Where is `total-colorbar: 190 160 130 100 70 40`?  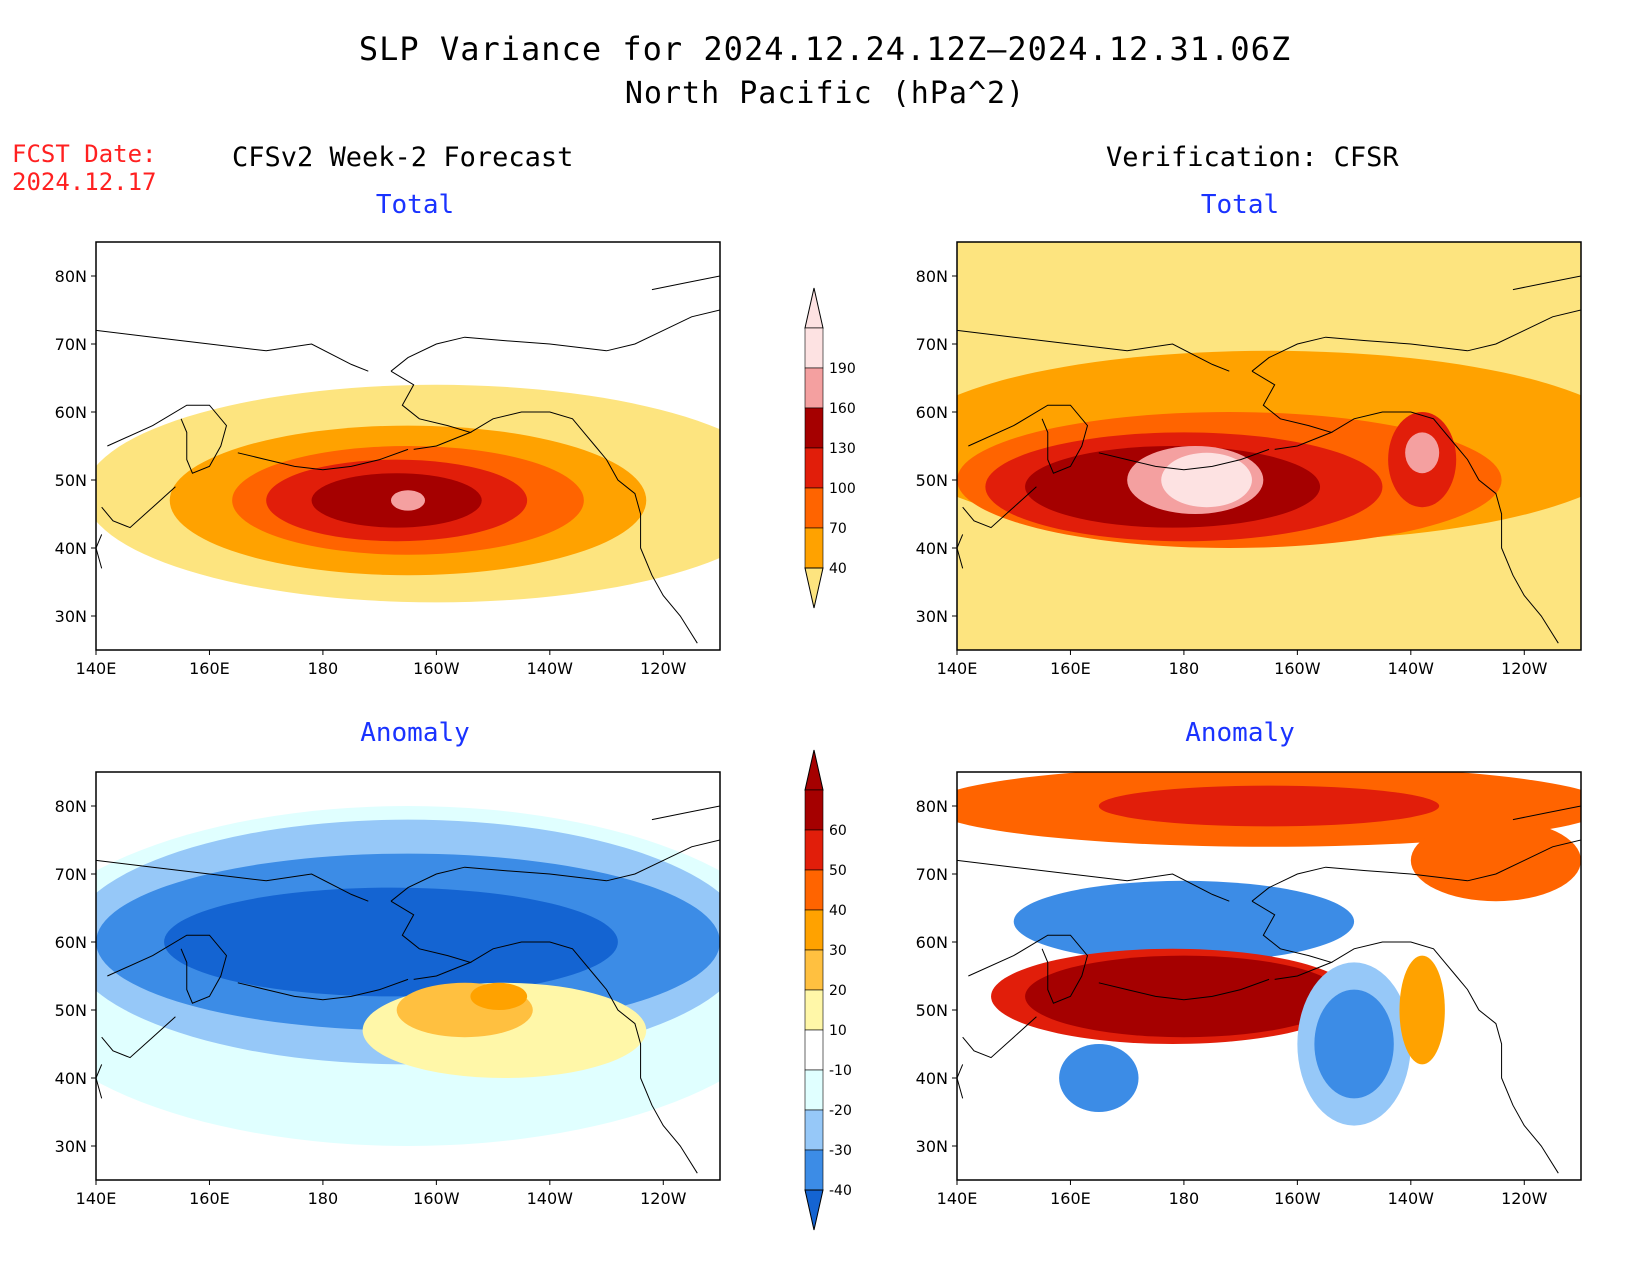
total-colorbar: 190 160 130 100 70 40 is located at coordinates (830, 448).